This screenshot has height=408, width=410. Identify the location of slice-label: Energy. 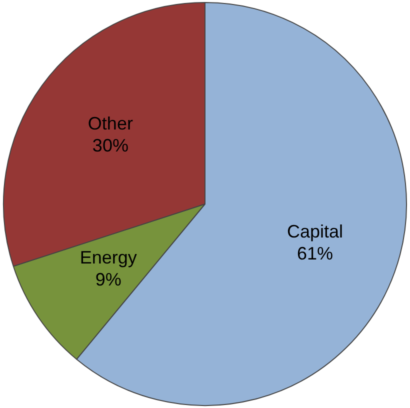
(108, 258).